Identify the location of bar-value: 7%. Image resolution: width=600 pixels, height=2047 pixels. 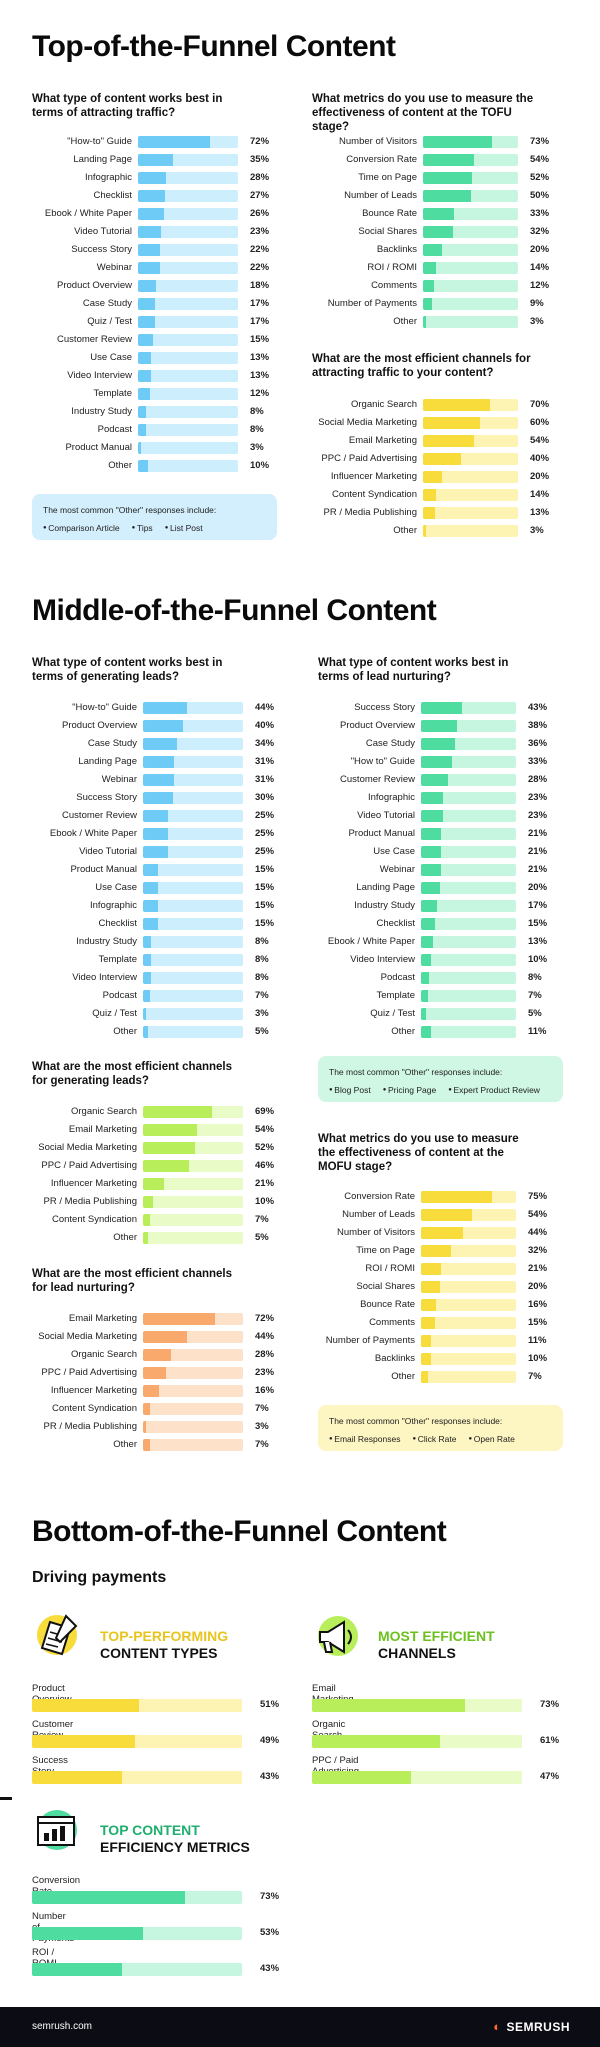
(262, 1444).